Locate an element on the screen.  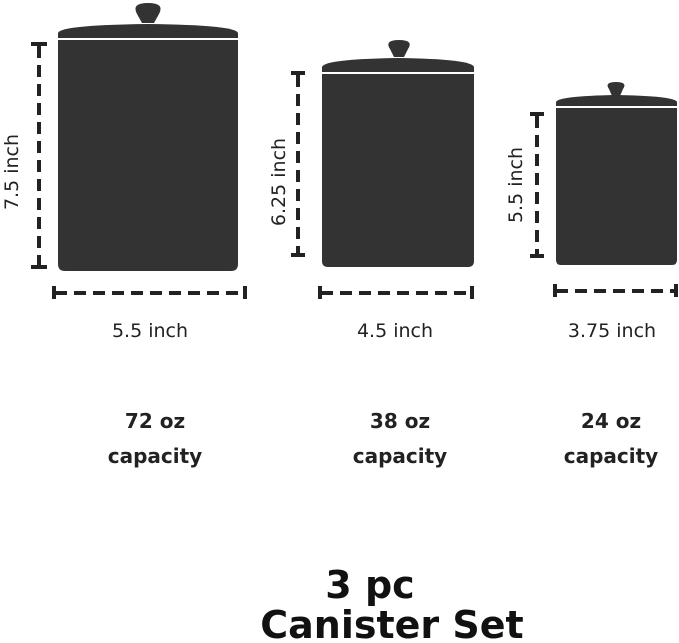
canister-medium is located at coordinates (398, 153).